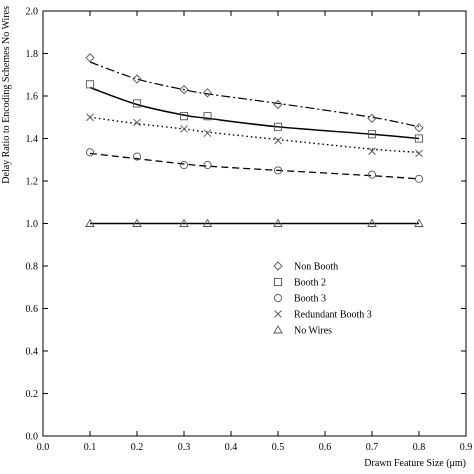 This screenshot has width=474, height=474. Describe the element at coordinates (333, 315) in the screenshot. I see `legend-entry-label: Redundant Booth 3` at that location.